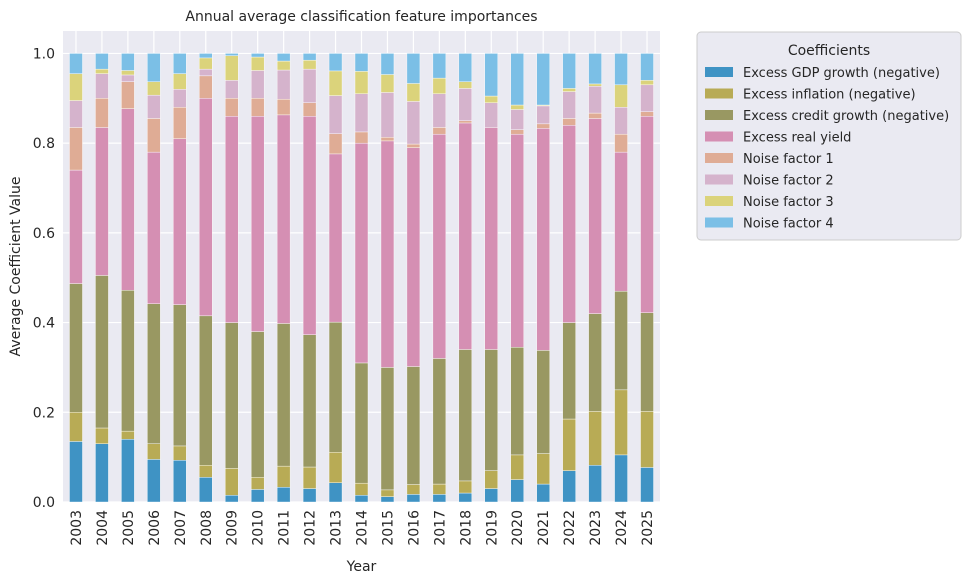  What do you see at coordinates (337, 528) in the screenshot?
I see `x-tick-label: 2013` at bounding box center [337, 528].